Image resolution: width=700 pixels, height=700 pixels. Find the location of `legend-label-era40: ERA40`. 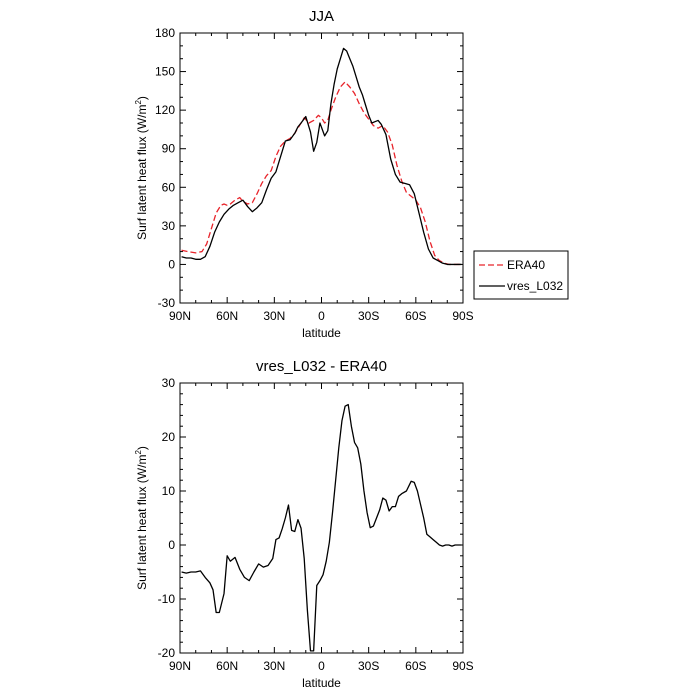

legend-label-era40: ERA40 is located at coordinates (526, 265).